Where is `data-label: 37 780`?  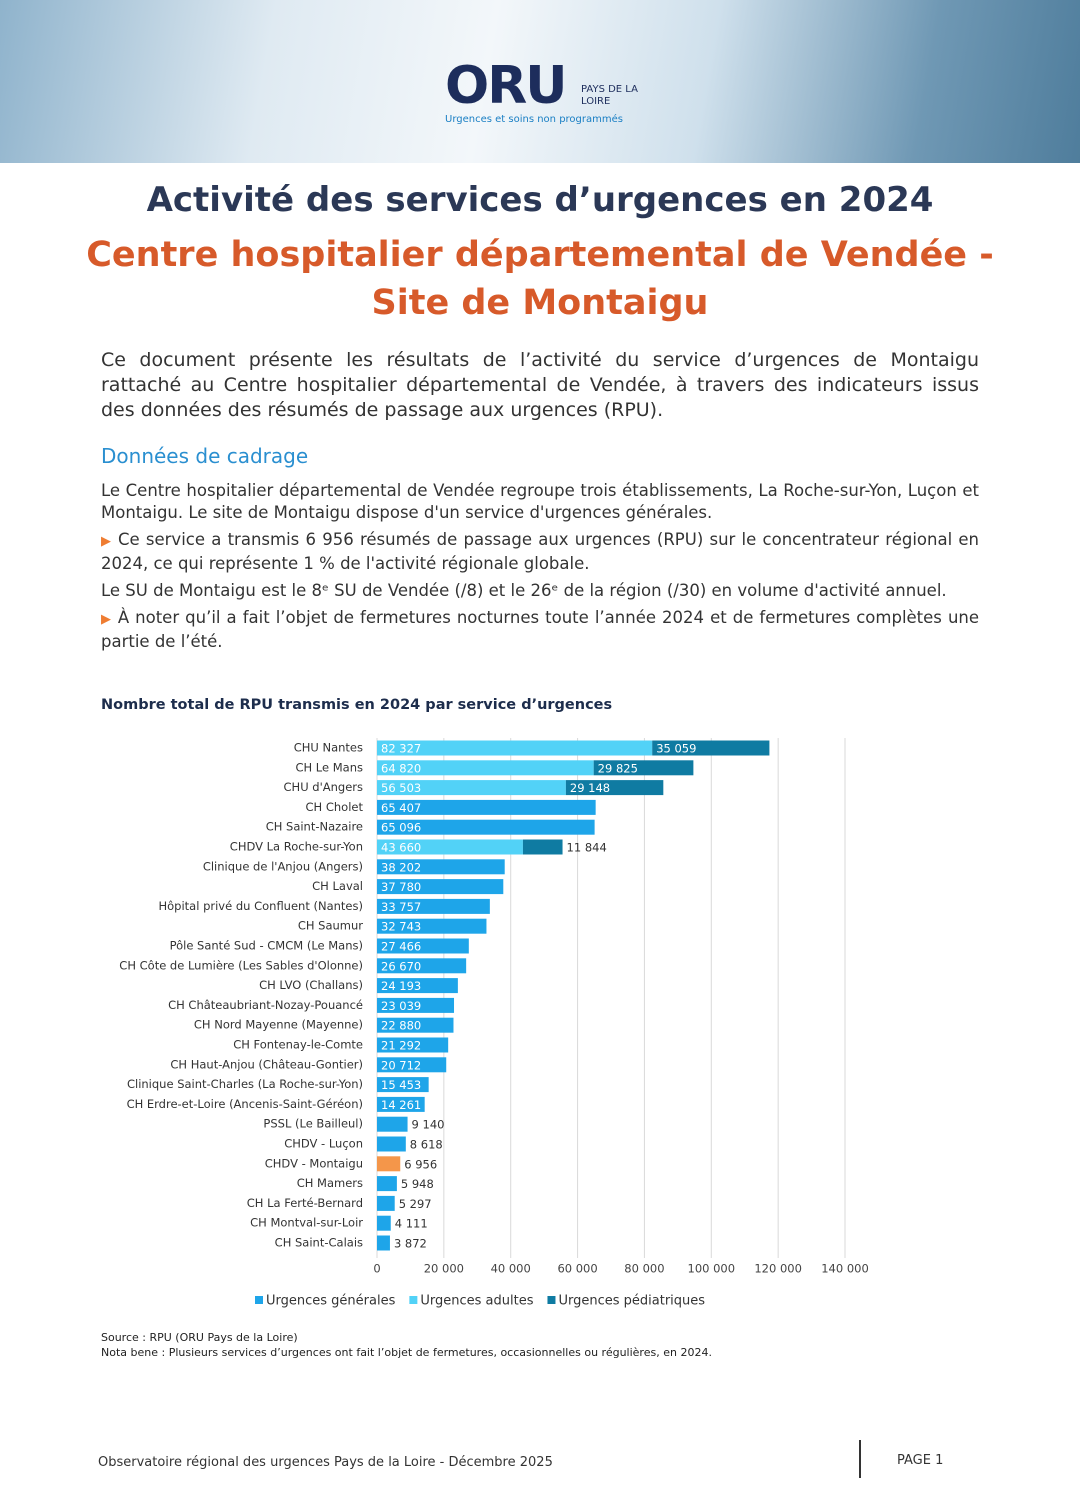 data-label: 37 780 is located at coordinates (401, 887).